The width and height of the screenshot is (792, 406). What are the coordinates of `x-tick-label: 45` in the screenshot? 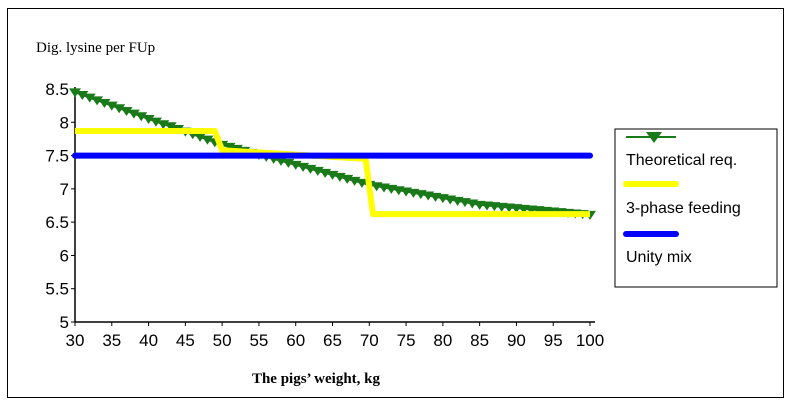 It's located at (185, 340).